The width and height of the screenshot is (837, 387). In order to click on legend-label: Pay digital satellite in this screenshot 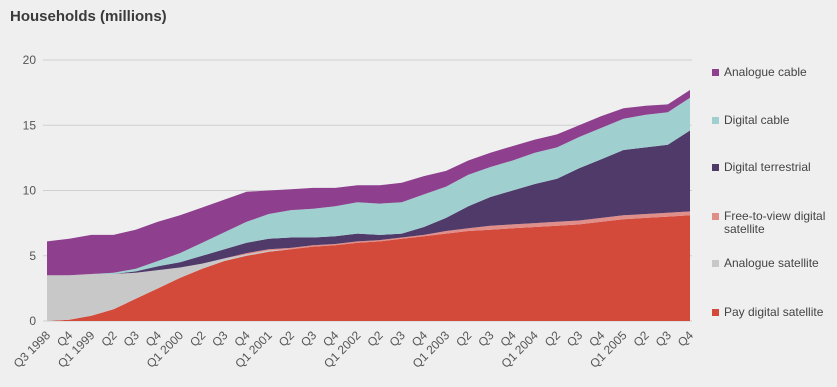, I will do `click(774, 312)`.